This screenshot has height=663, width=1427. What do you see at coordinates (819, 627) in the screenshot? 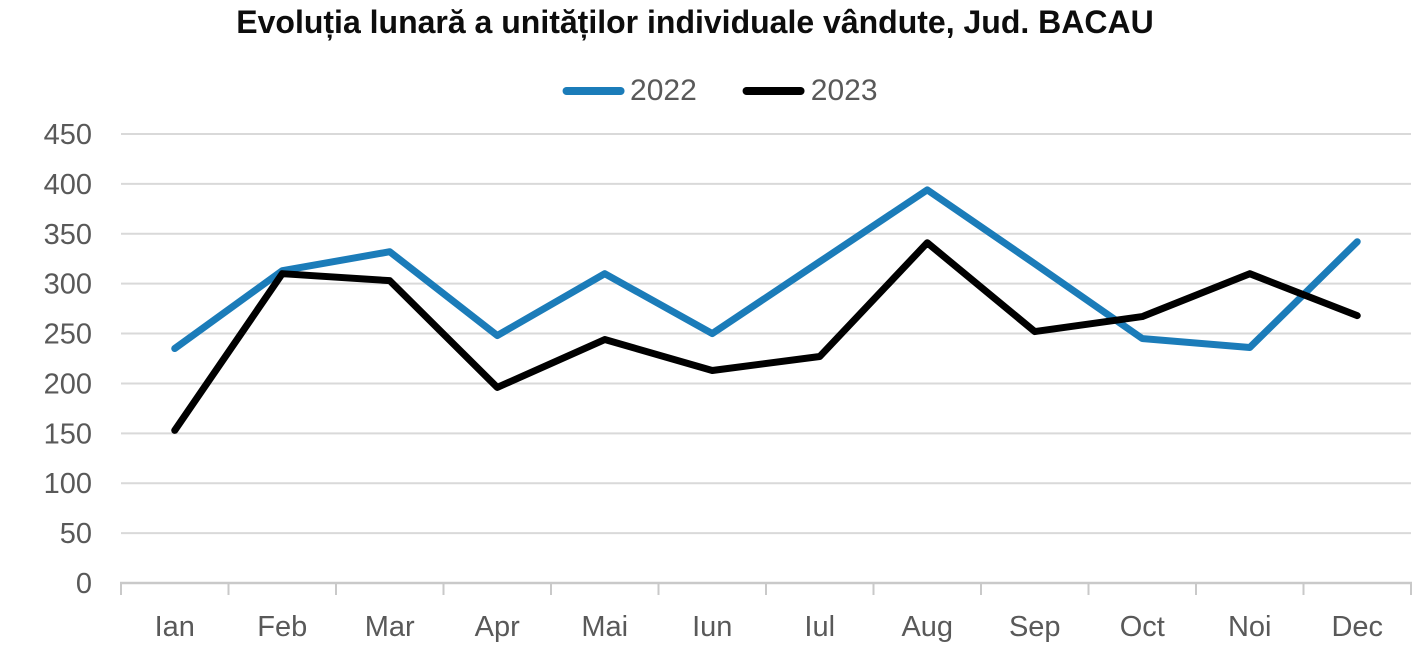
I see `x-tick-label: Iul` at bounding box center [819, 627].